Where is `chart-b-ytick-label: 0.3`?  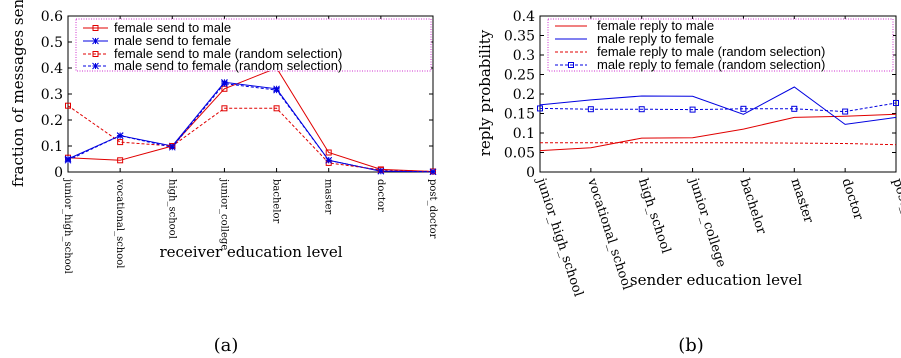 chart-b-ytick-label: 0.3 is located at coordinates (524, 56).